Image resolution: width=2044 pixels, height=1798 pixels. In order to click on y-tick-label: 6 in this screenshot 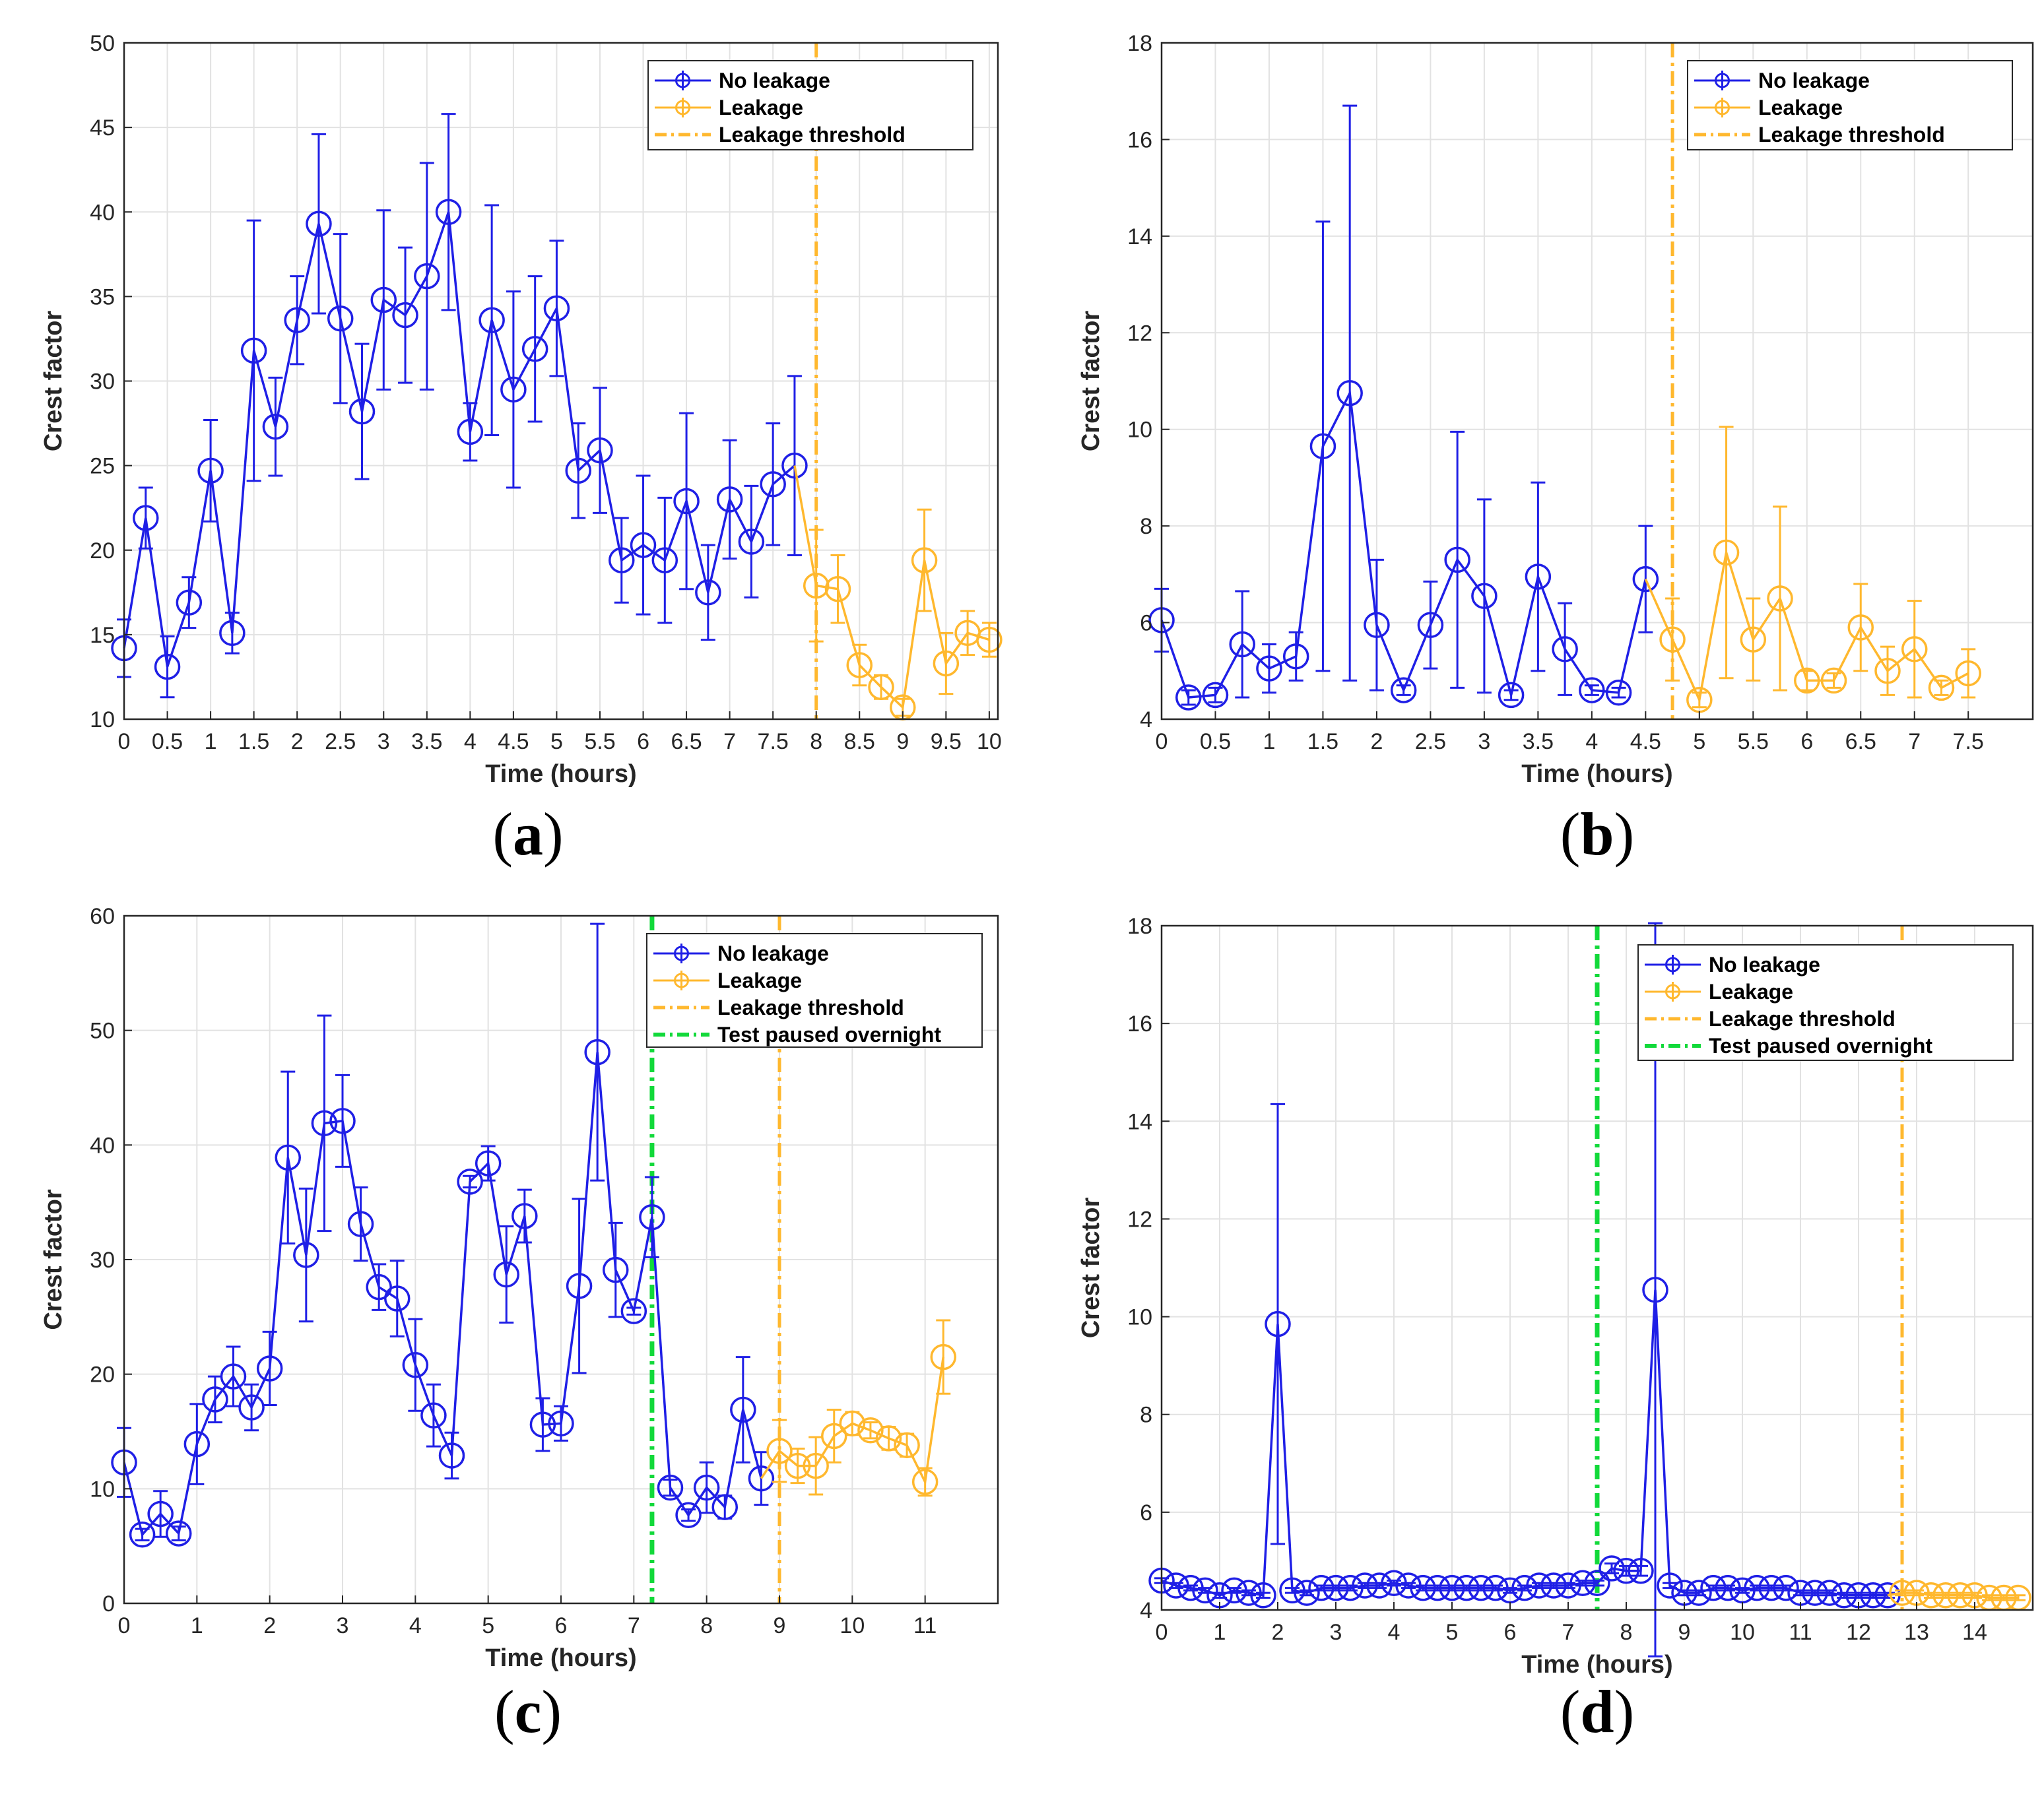, I will do `click(1146, 623)`.